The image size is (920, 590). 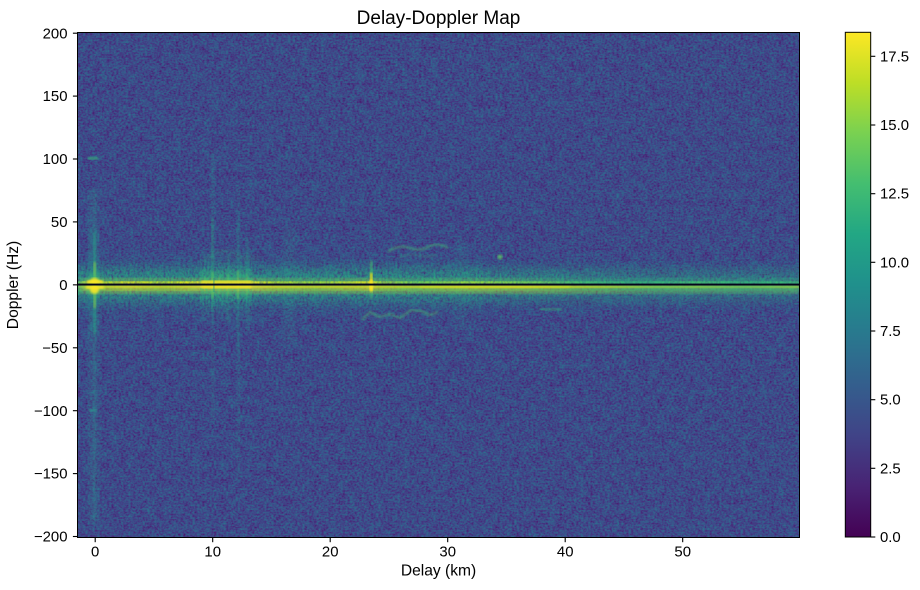 I want to click on svg-text: 15.0, so click(x=894, y=126).